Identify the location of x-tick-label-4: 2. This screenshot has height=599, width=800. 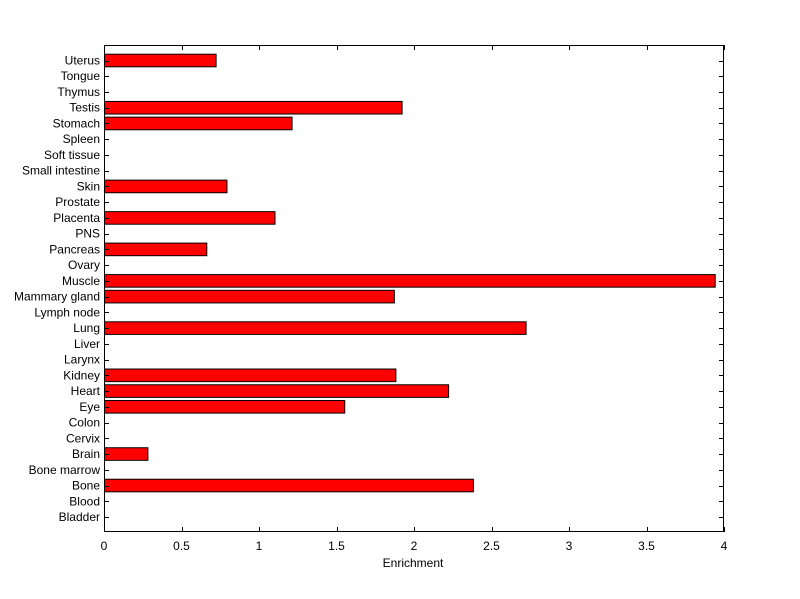
(414, 546).